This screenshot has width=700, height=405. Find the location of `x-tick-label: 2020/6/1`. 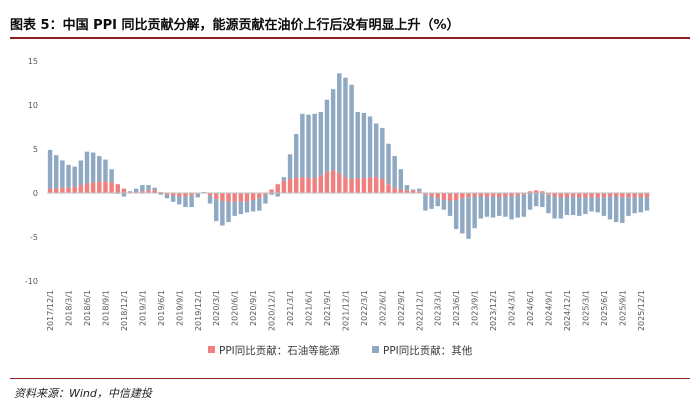

x-tick-label: 2020/6/1 is located at coordinates (235, 308).